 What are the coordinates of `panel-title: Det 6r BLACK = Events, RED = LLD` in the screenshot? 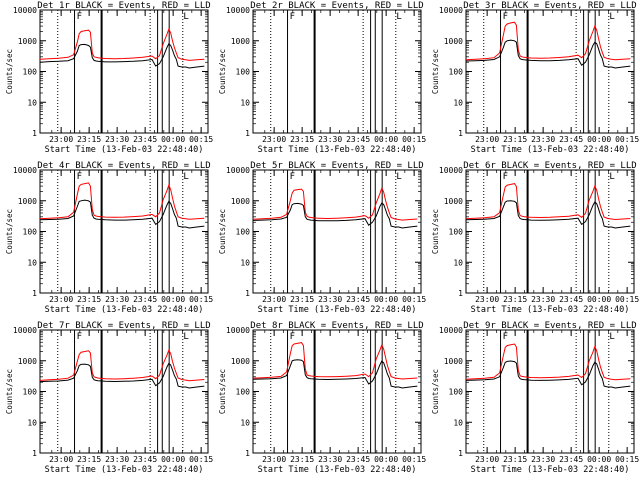 It's located at (549, 166).